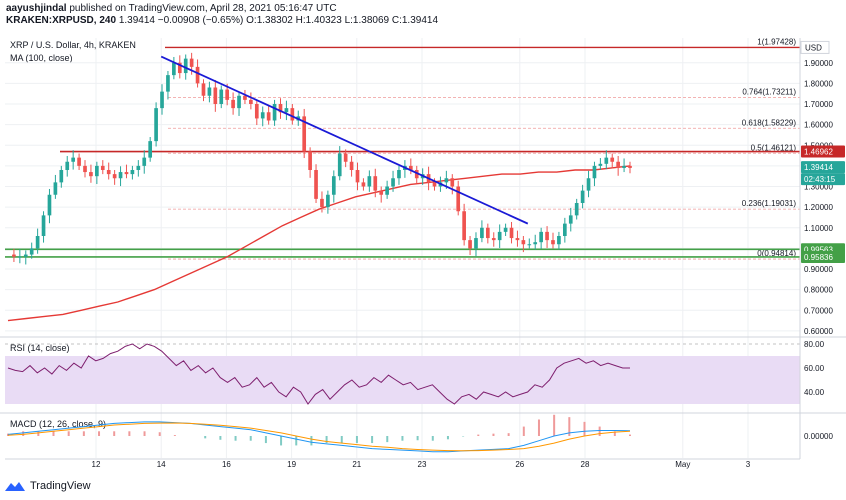 Image resolution: width=846 pixels, height=500 pixels. Describe the element at coordinates (300, 20) in the screenshot. I see `high-label: H:` at that location.